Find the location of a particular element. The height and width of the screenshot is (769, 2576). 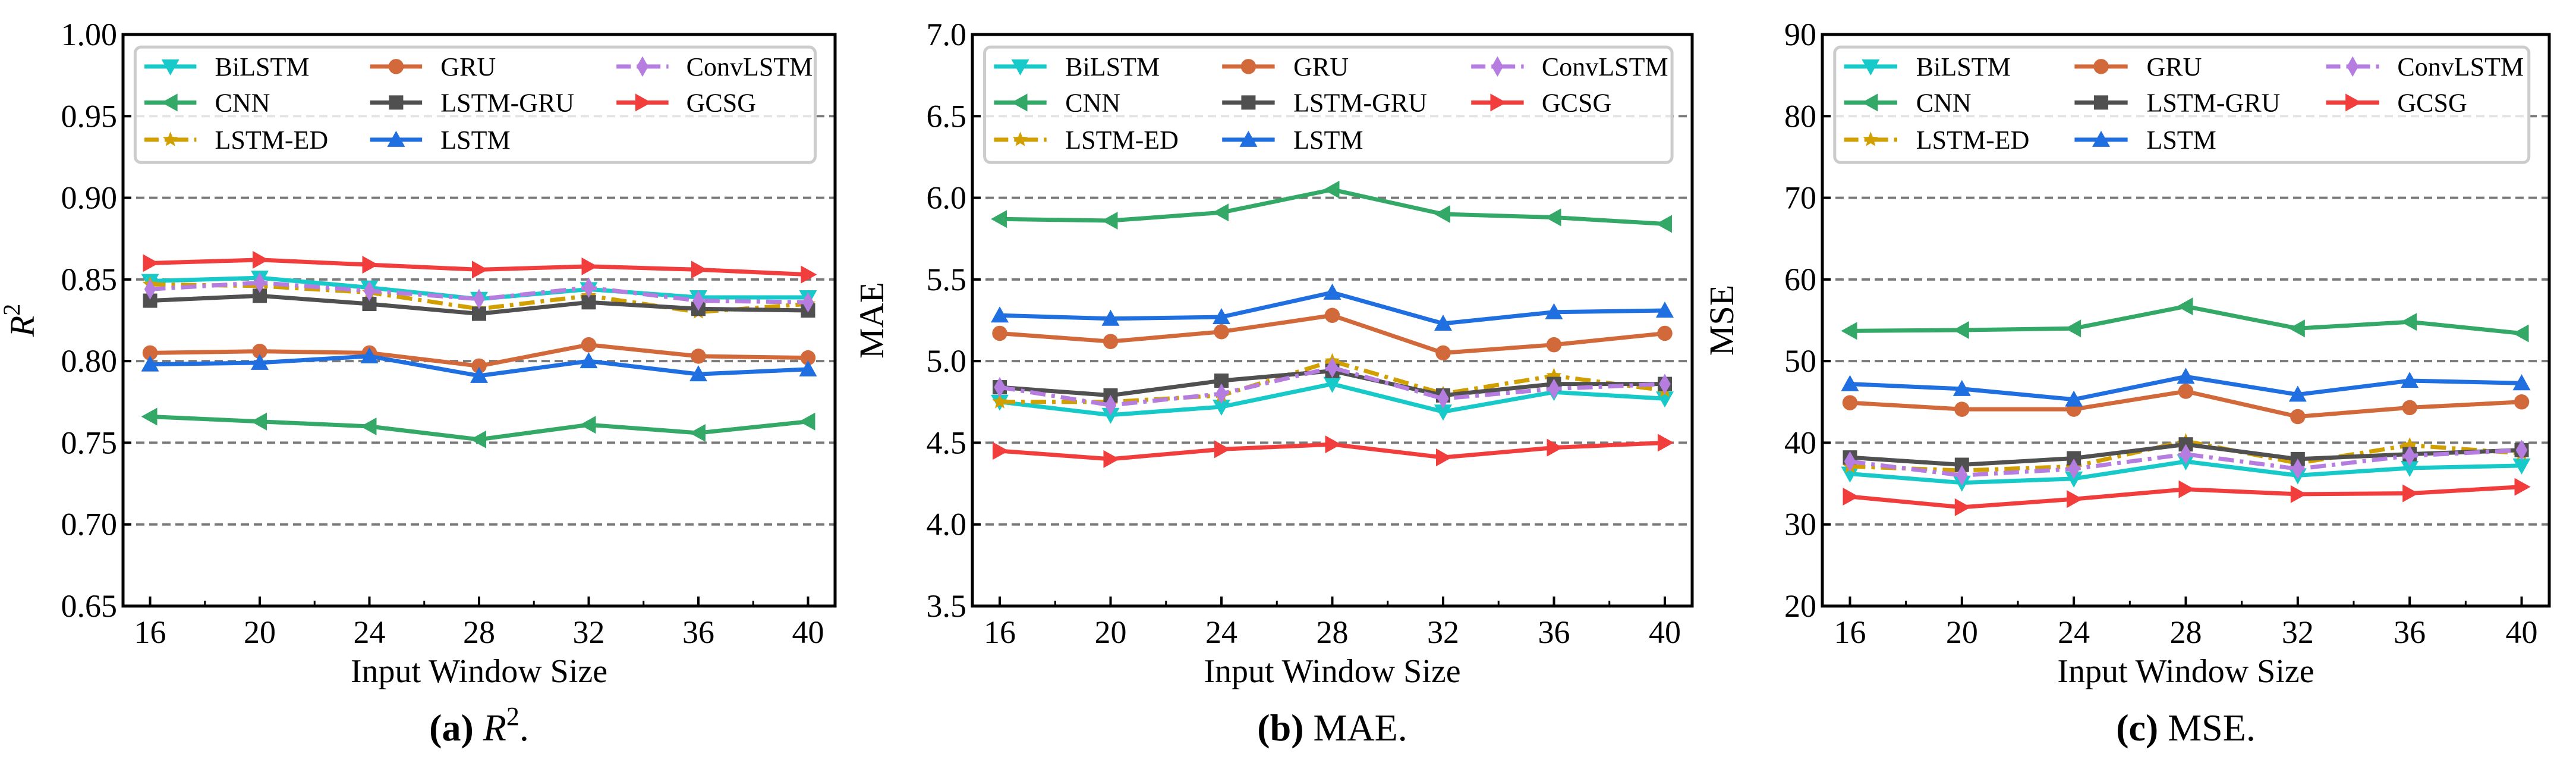

legend-item: LSTM-ED is located at coordinates (1936, 140).